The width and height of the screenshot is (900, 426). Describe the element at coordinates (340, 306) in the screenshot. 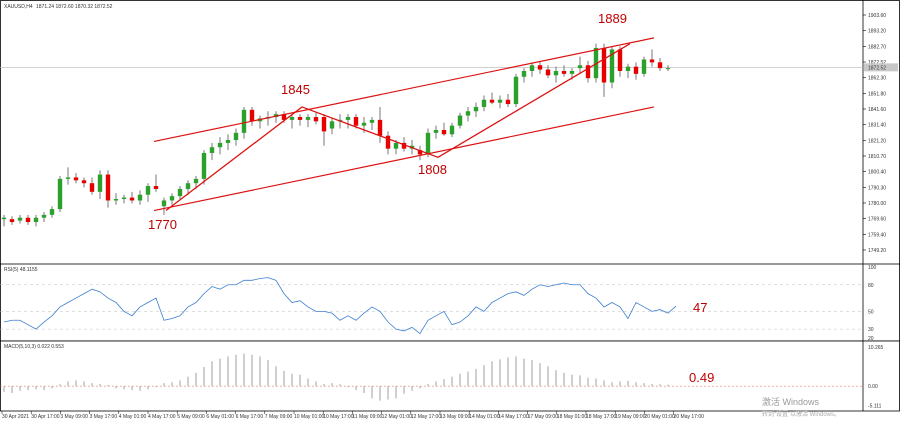

I see `rsi-line` at that location.